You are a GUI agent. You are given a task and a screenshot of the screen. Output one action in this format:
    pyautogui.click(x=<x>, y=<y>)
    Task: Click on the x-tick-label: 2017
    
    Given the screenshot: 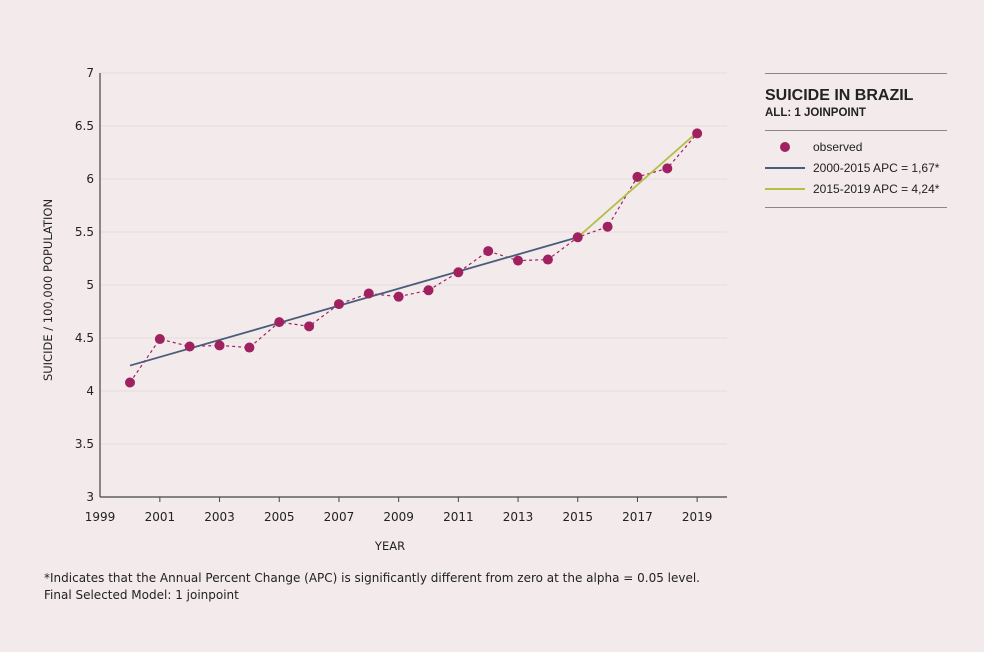 What is the action you would take?
    pyautogui.click(x=637, y=517)
    